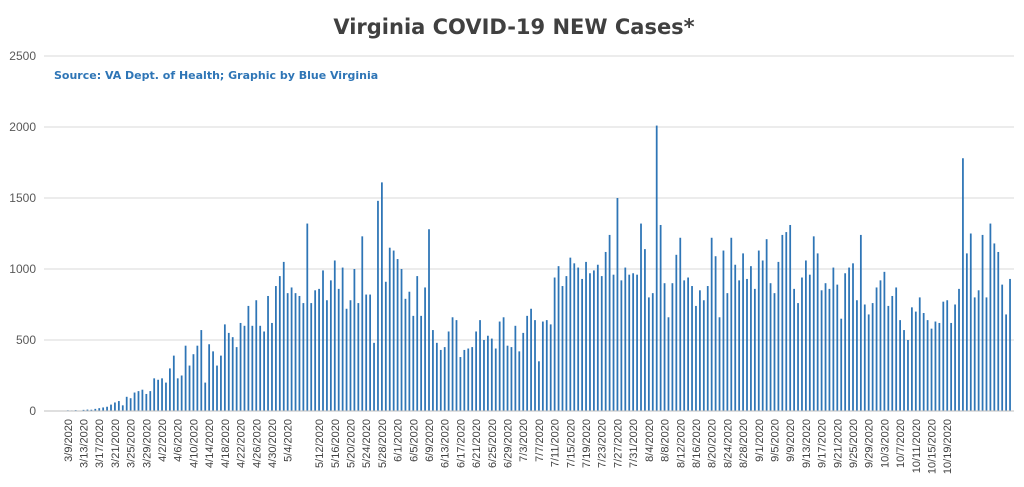 This screenshot has width=1024, height=487. I want to click on x-tick-label: 7/7/2020, so click(540, 440).